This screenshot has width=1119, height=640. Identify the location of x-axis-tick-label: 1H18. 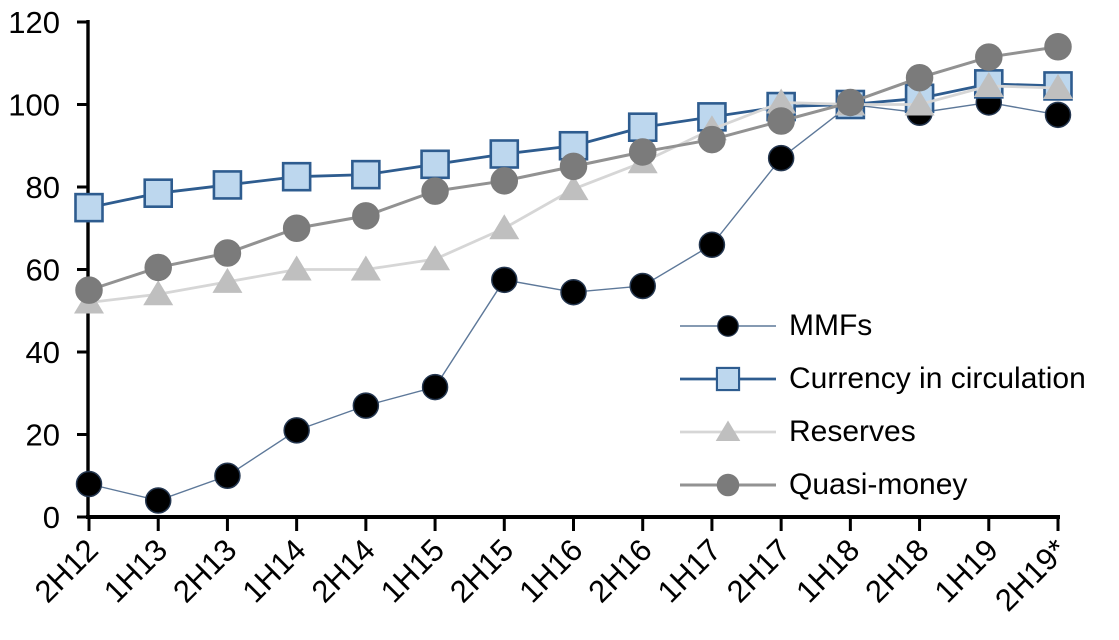
(827, 570).